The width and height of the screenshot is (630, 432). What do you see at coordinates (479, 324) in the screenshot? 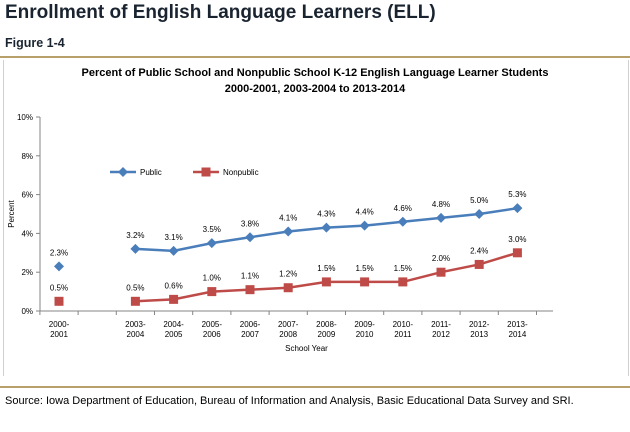
I see `x-tick-label: 2012-` at bounding box center [479, 324].